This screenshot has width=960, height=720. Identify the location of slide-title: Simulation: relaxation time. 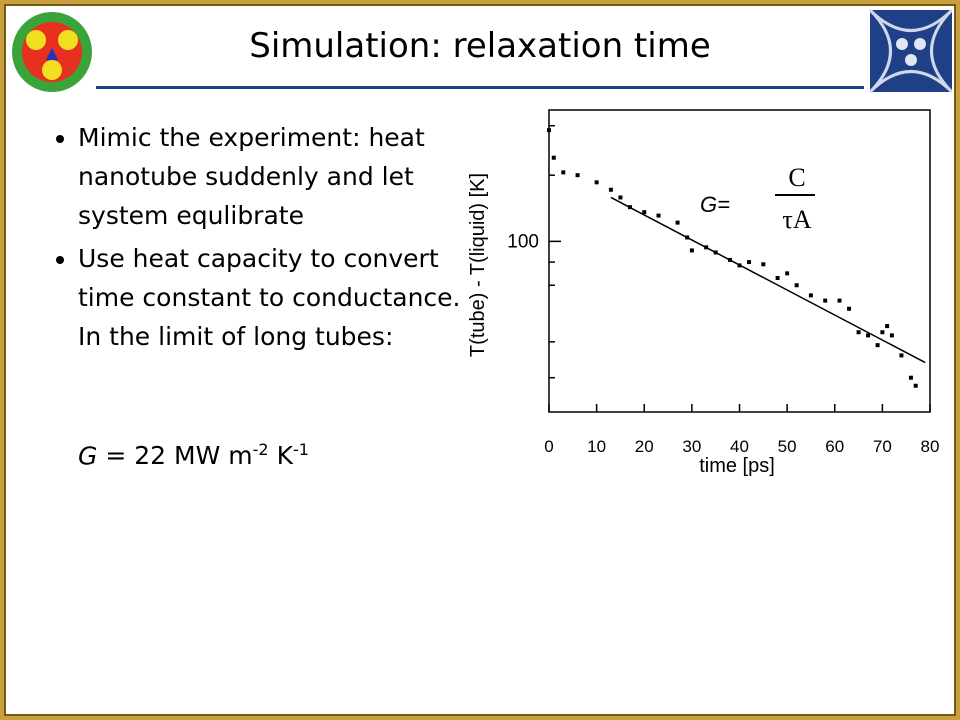
(480, 46).